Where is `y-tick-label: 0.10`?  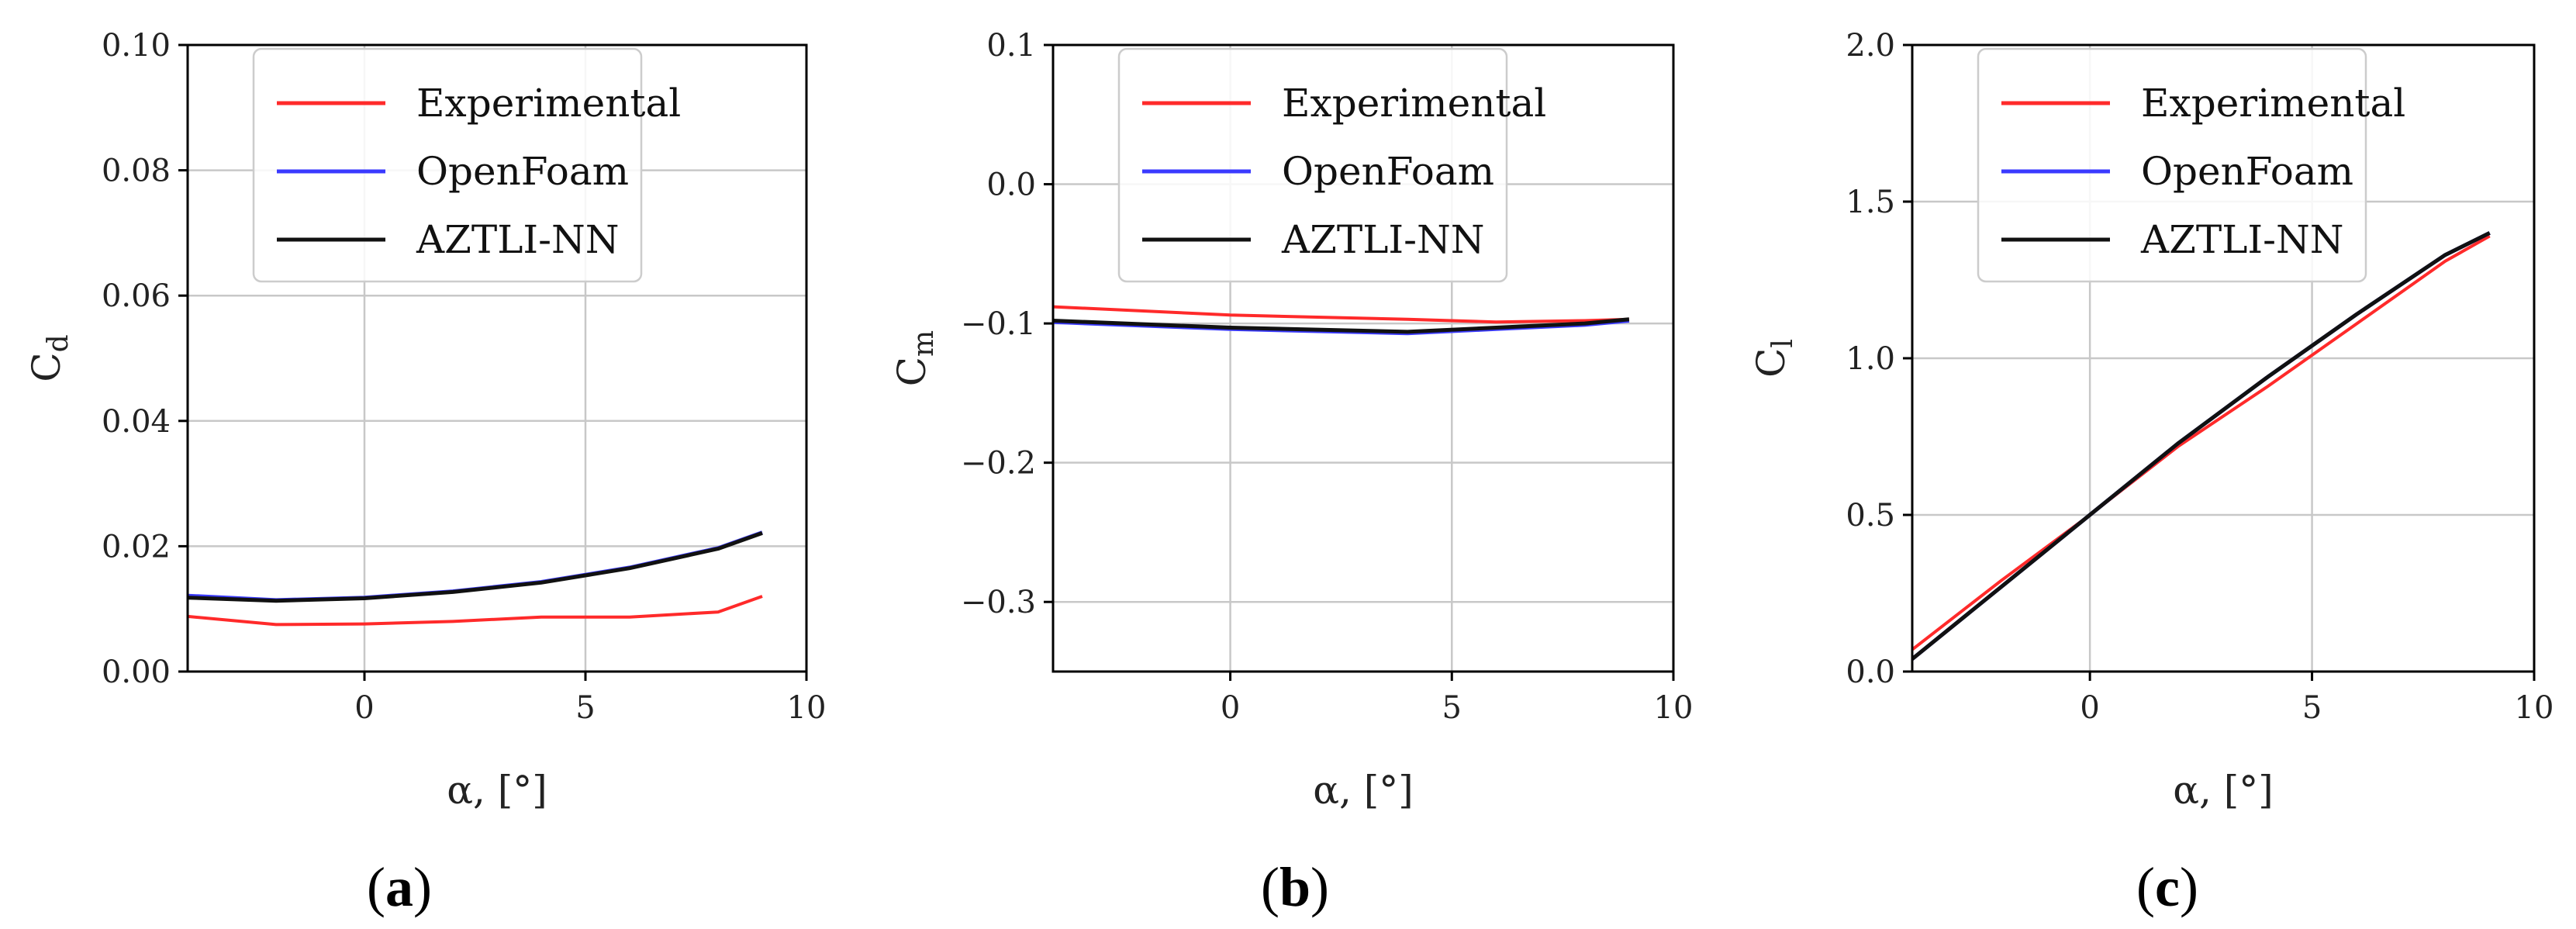 y-tick-label: 0.10 is located at coordinates (137, 46).